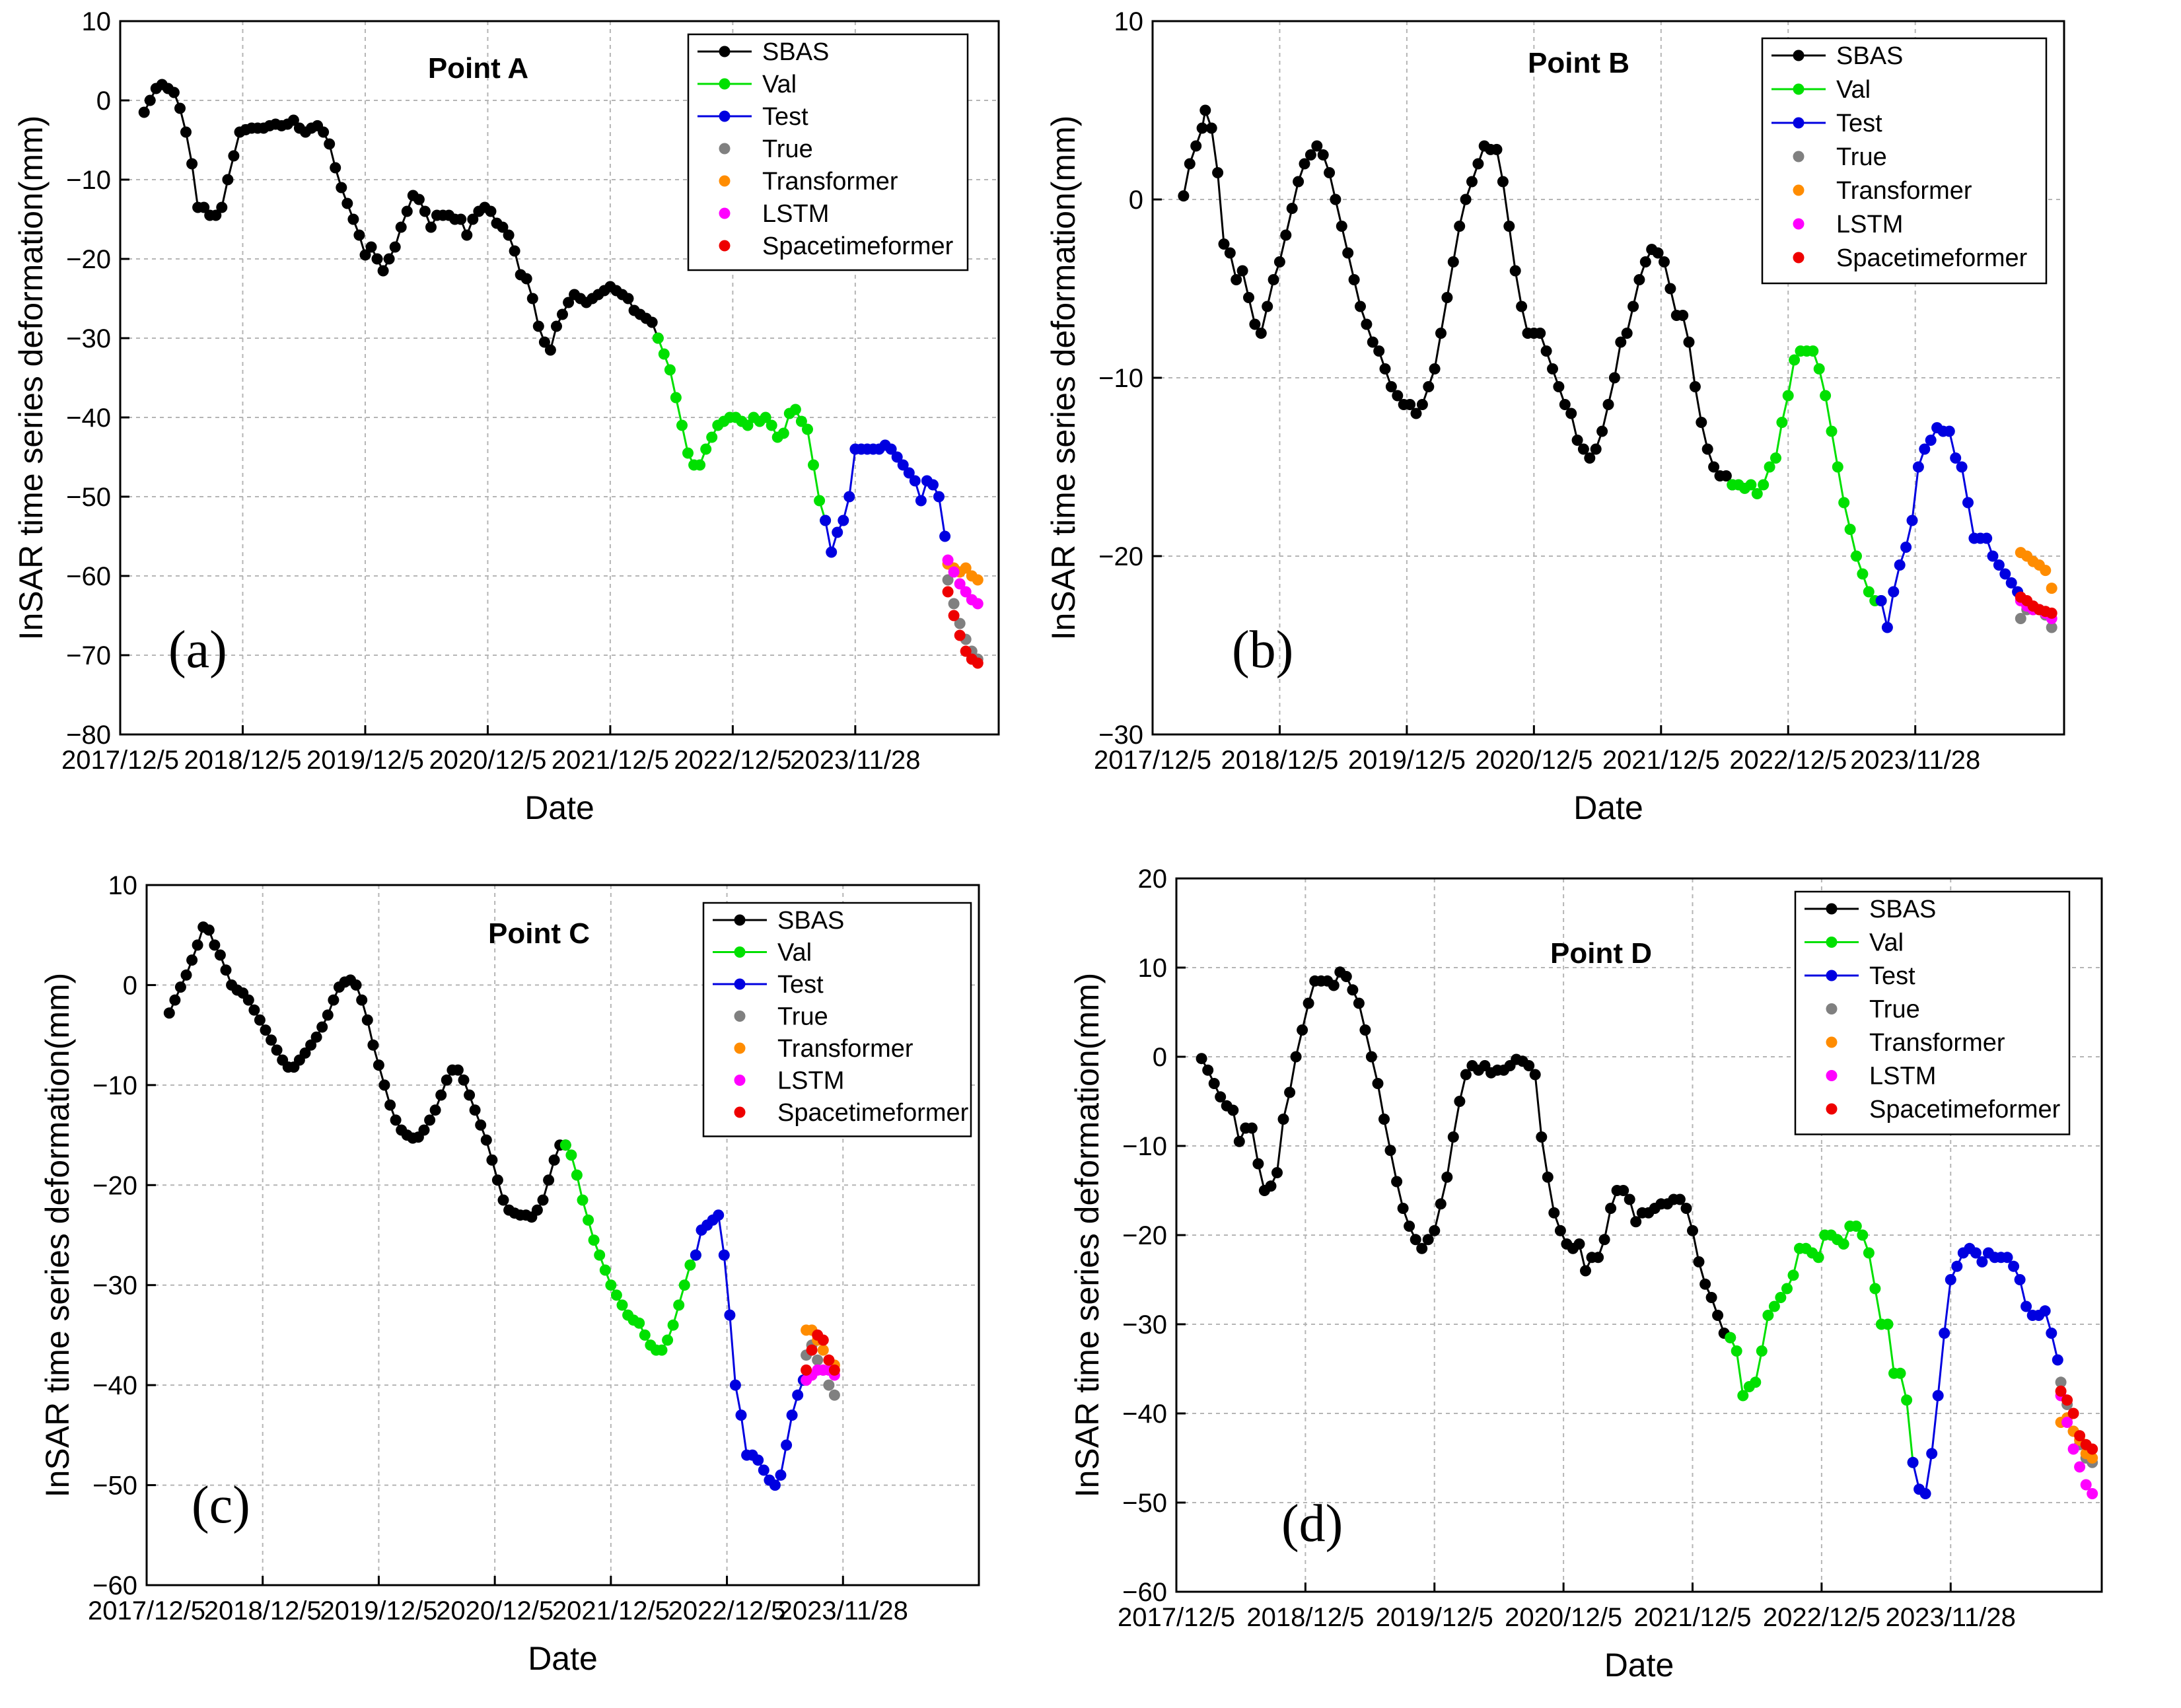 The image size is (2181, 1708). I want to click on x-axis-title: Date, so click(559, 807).